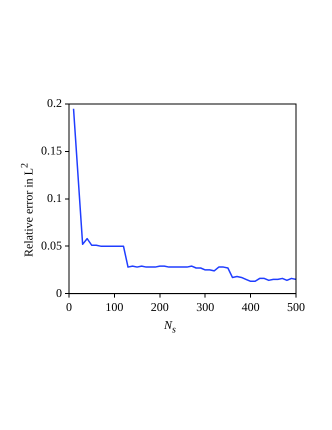  I want to click on x-tick-label: 200, so click(159, 307).